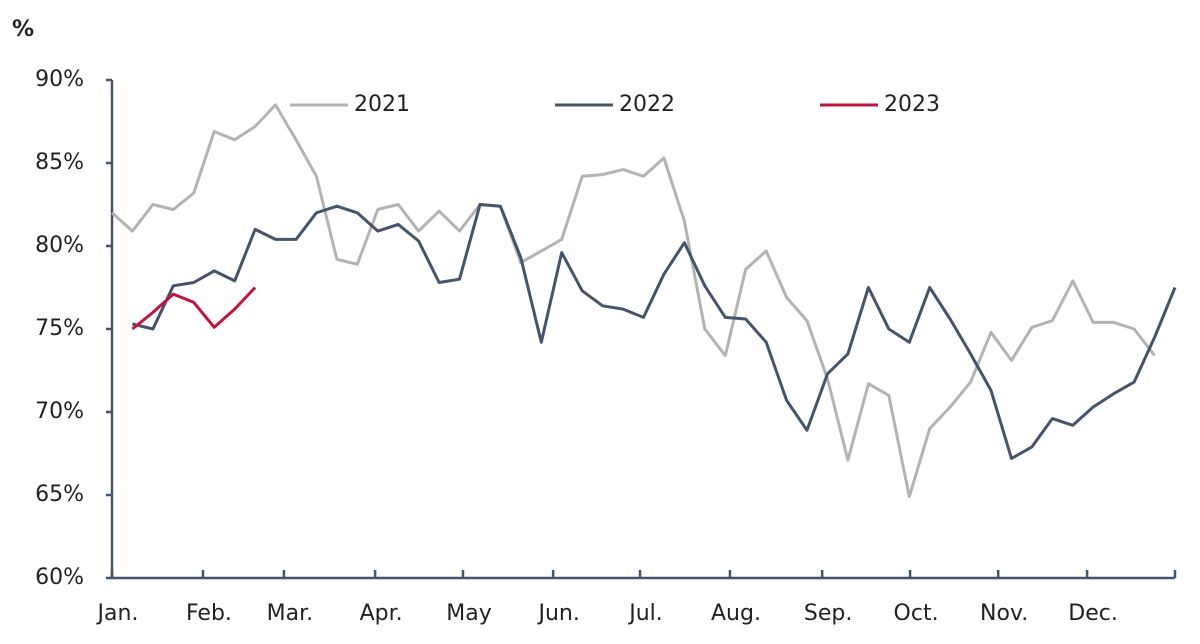 The width and height of the screenshot is (1200, 644). What do you see at coordinates (647, 104) in the screenshot?
I see `legend-label: 2022` at bounding box center [647, 104].